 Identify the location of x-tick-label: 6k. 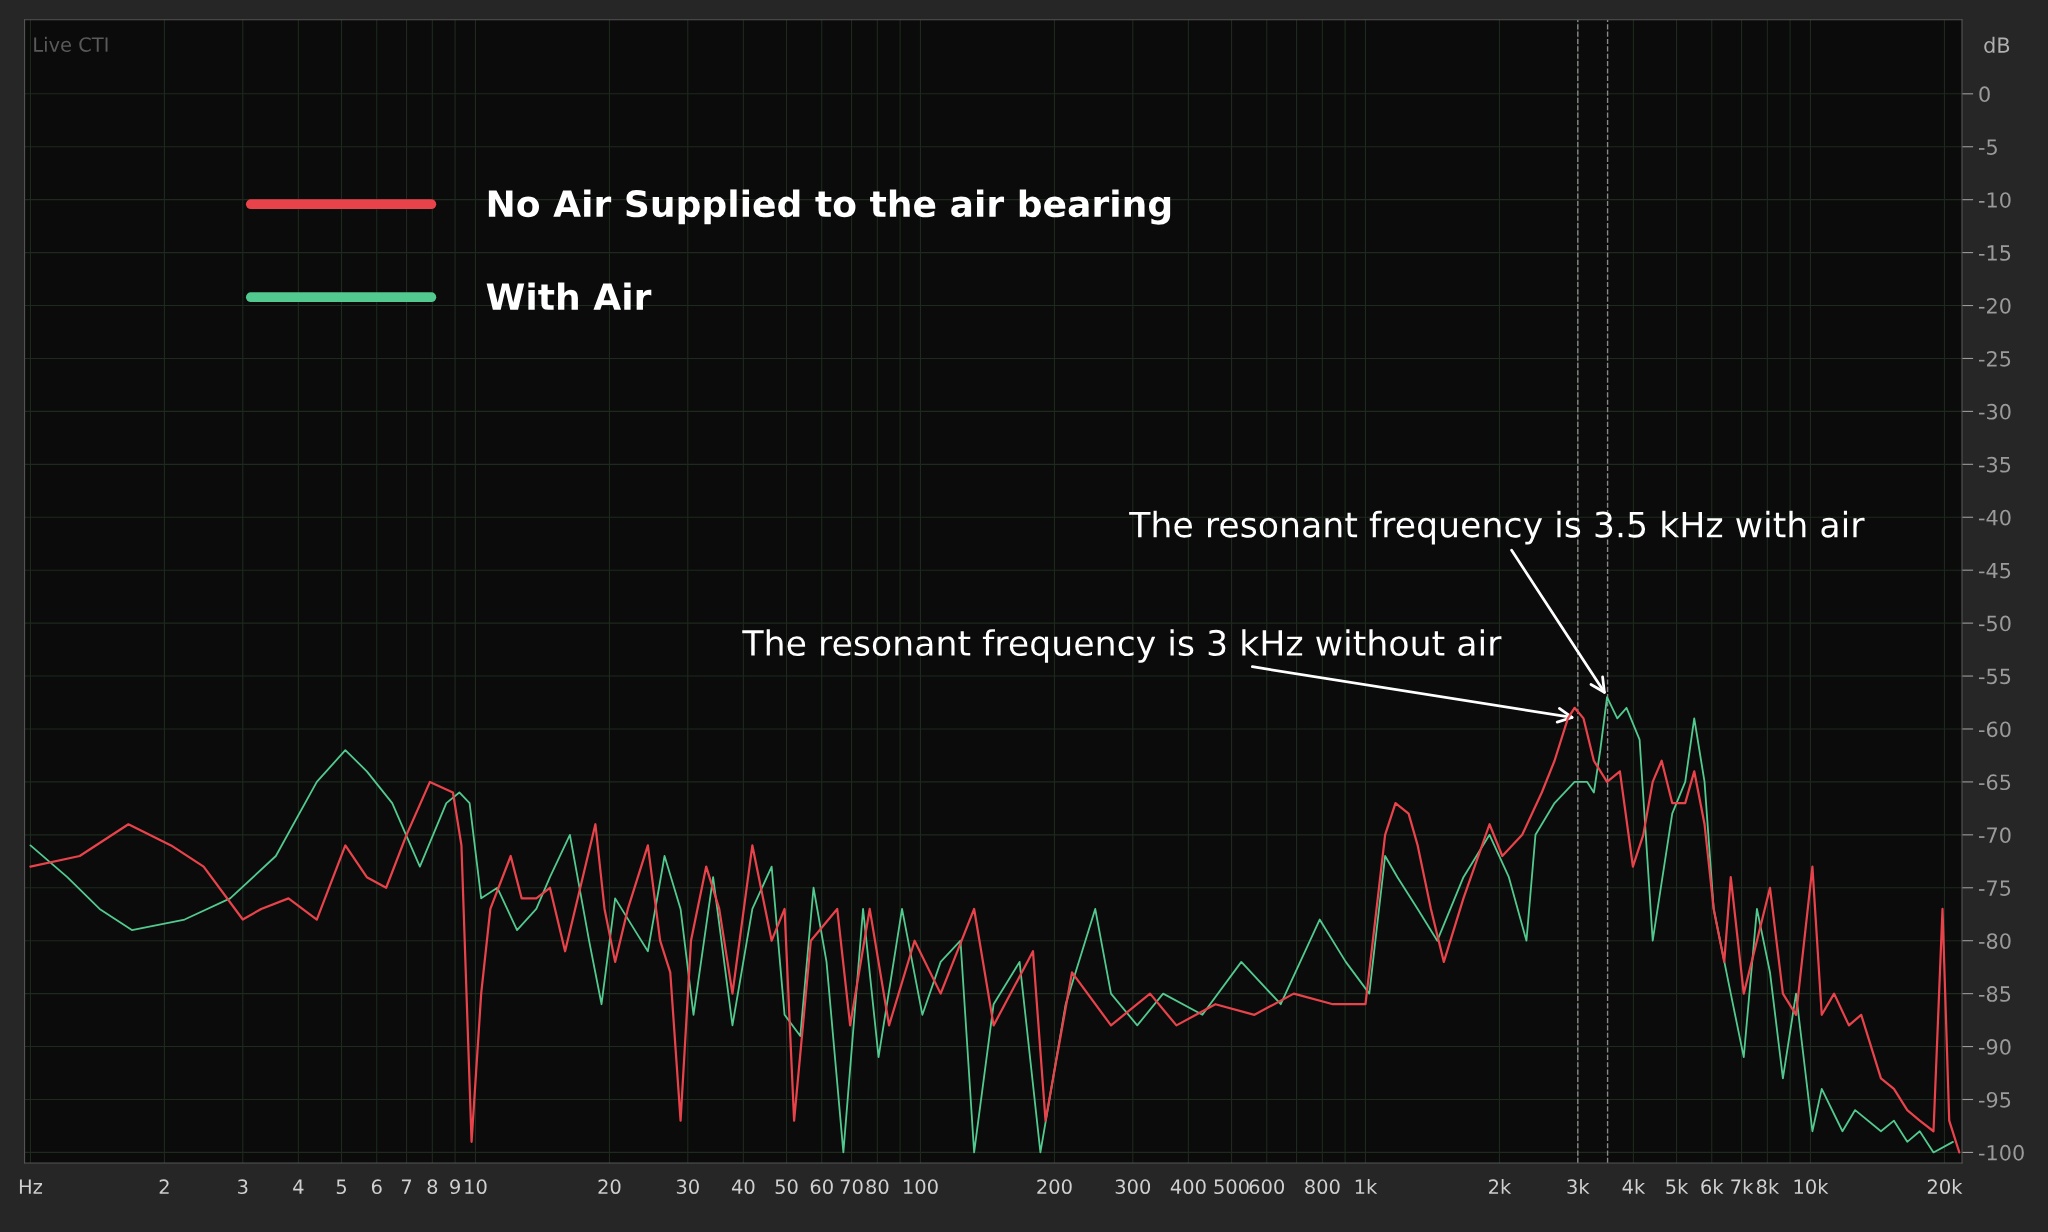
(1712, 1186).